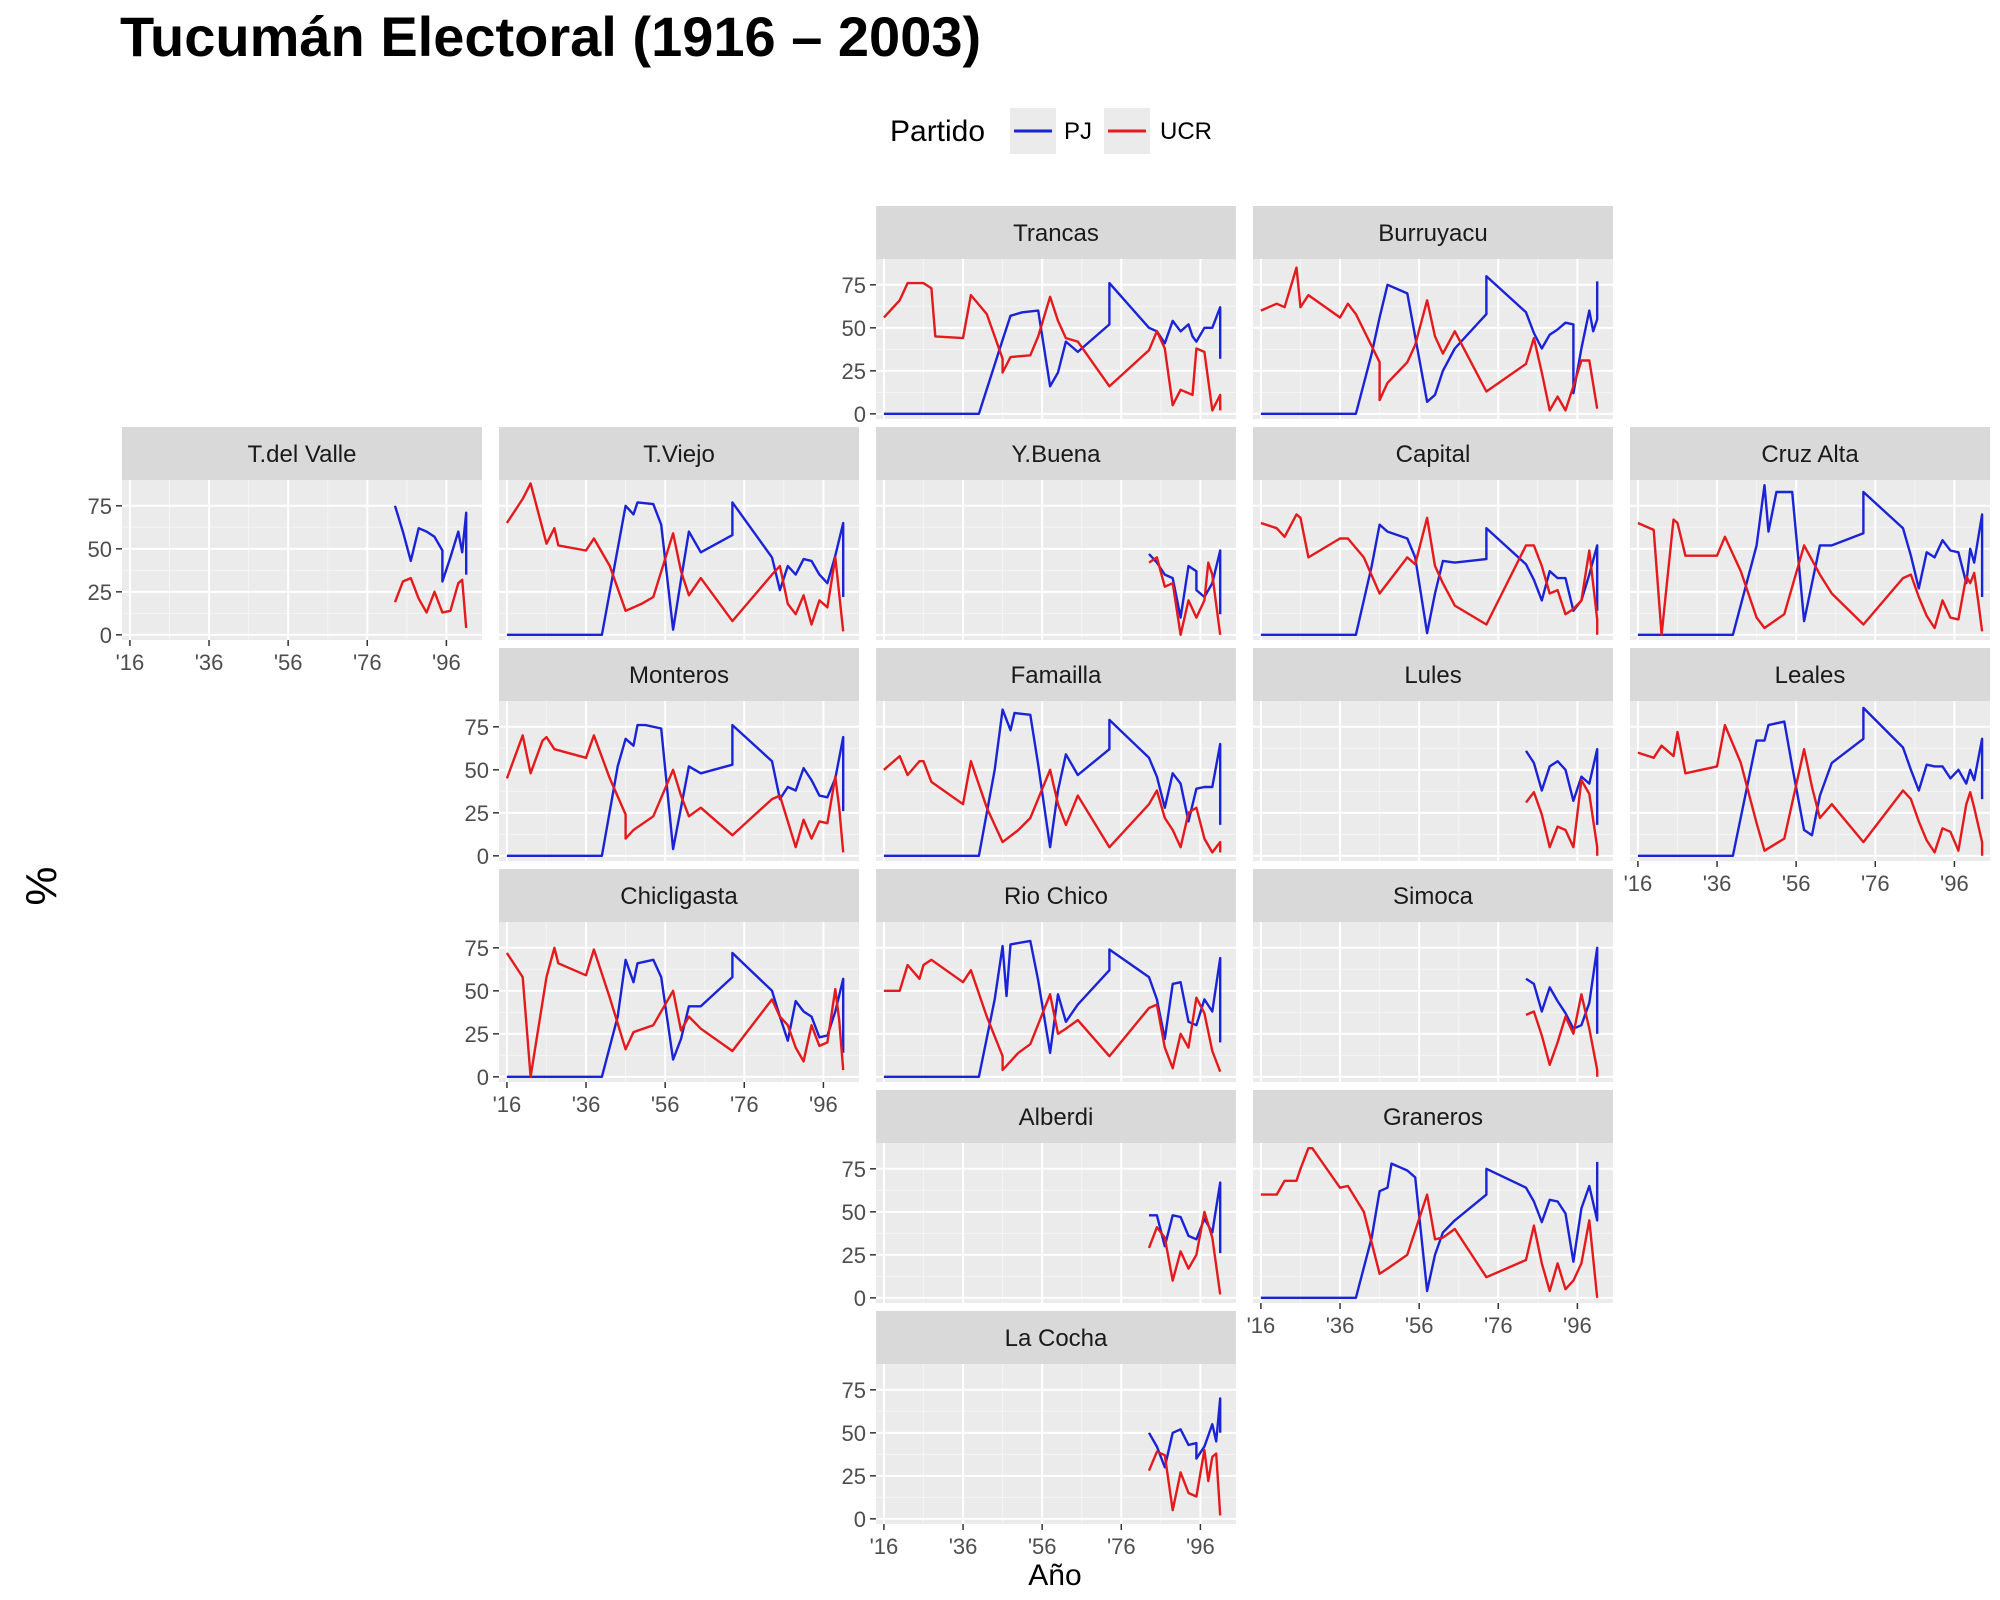  Describe the element at coordinates (937, 131) in the screenshot. I see `legend-title: Partido` at that location.